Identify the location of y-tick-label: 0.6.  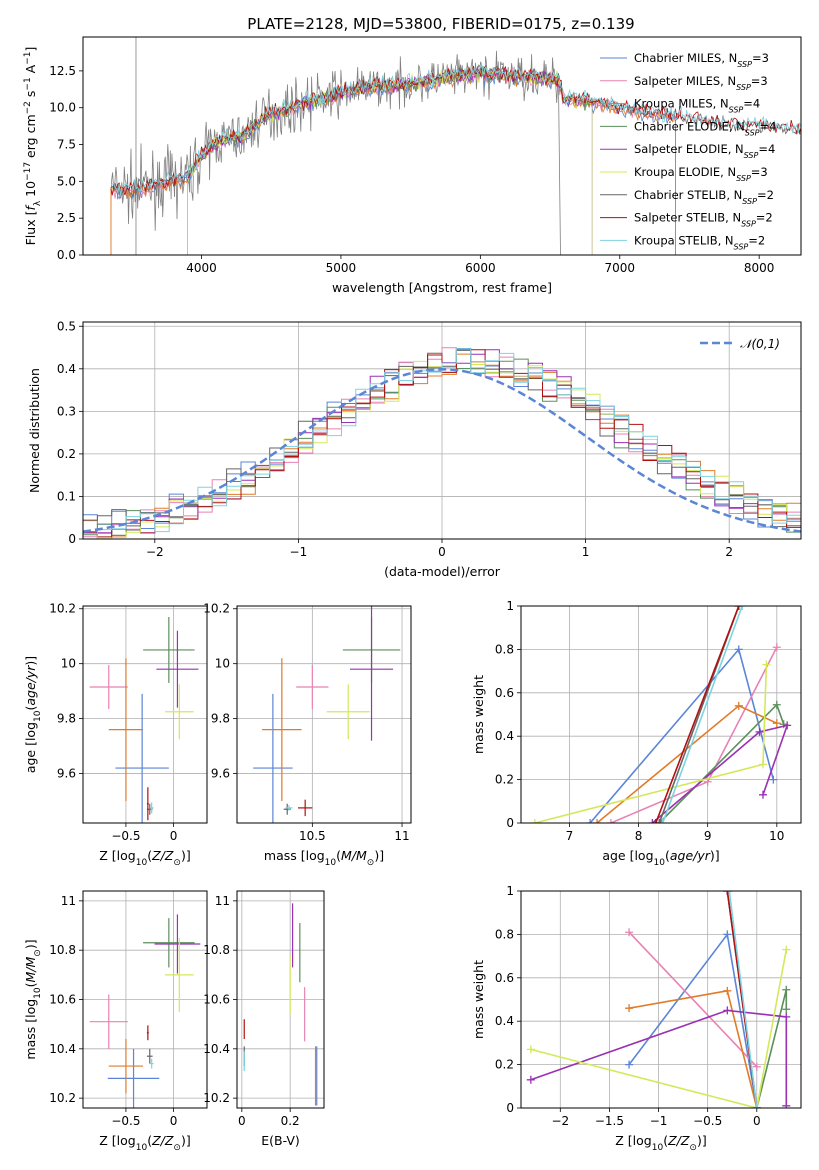
(504, 978).